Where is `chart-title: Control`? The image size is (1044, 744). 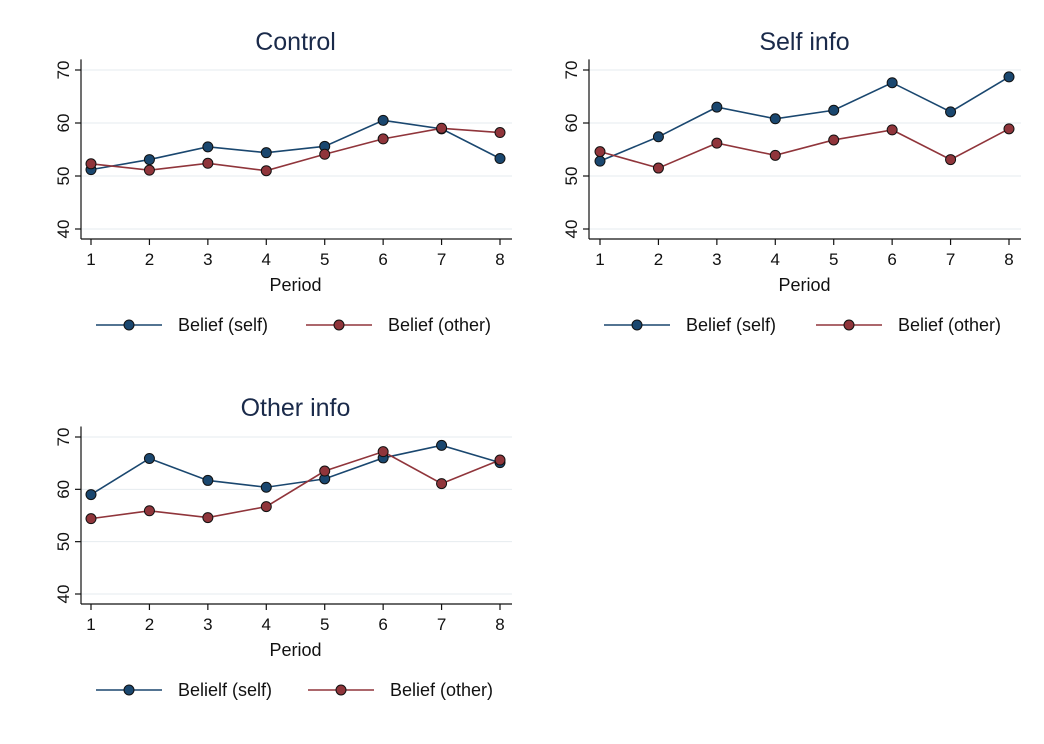 chart-title: Control is located at coordinates (295, 42).